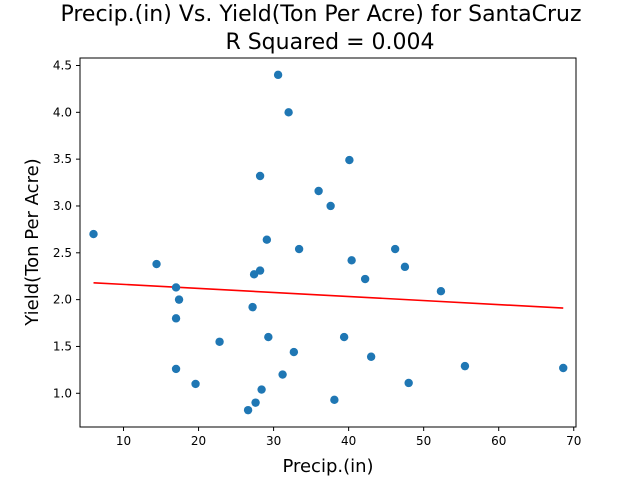  I want to click on y-tick-label: 2.0, so click(62, 300).